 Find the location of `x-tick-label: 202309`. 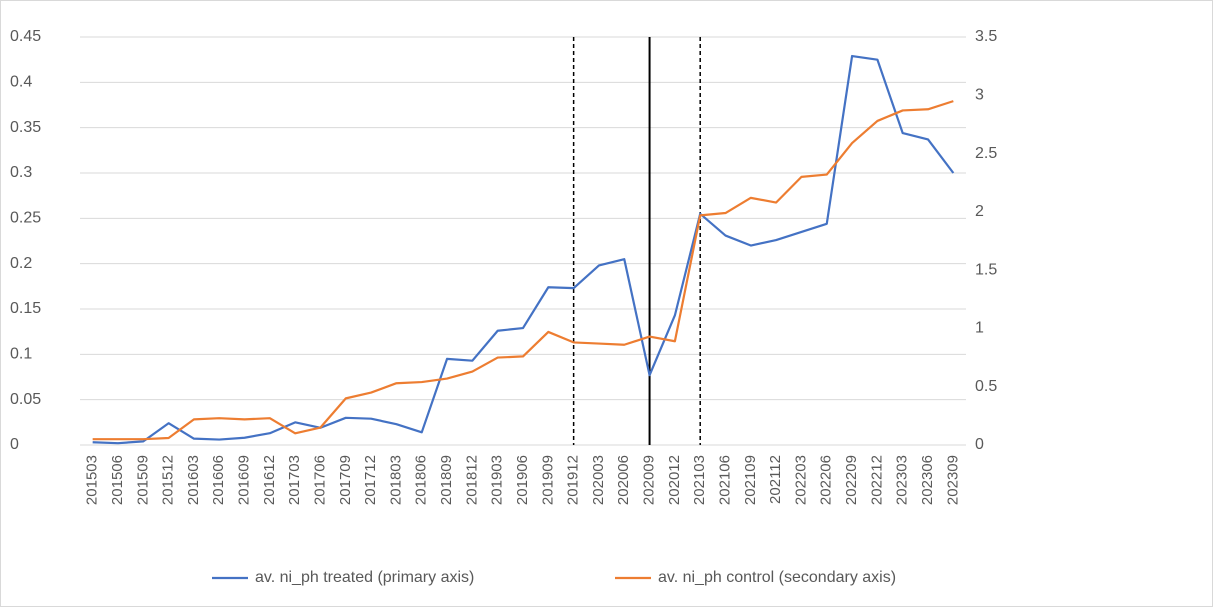

x-tick-label: 202309 is located at coordinates (952, 480).